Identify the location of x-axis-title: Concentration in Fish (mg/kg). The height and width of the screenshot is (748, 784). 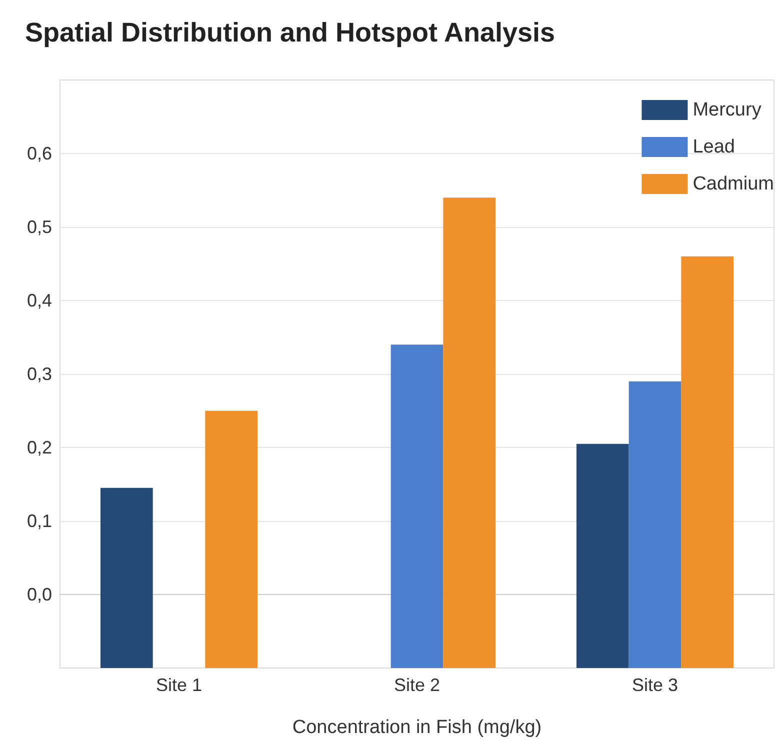
(417, 727).